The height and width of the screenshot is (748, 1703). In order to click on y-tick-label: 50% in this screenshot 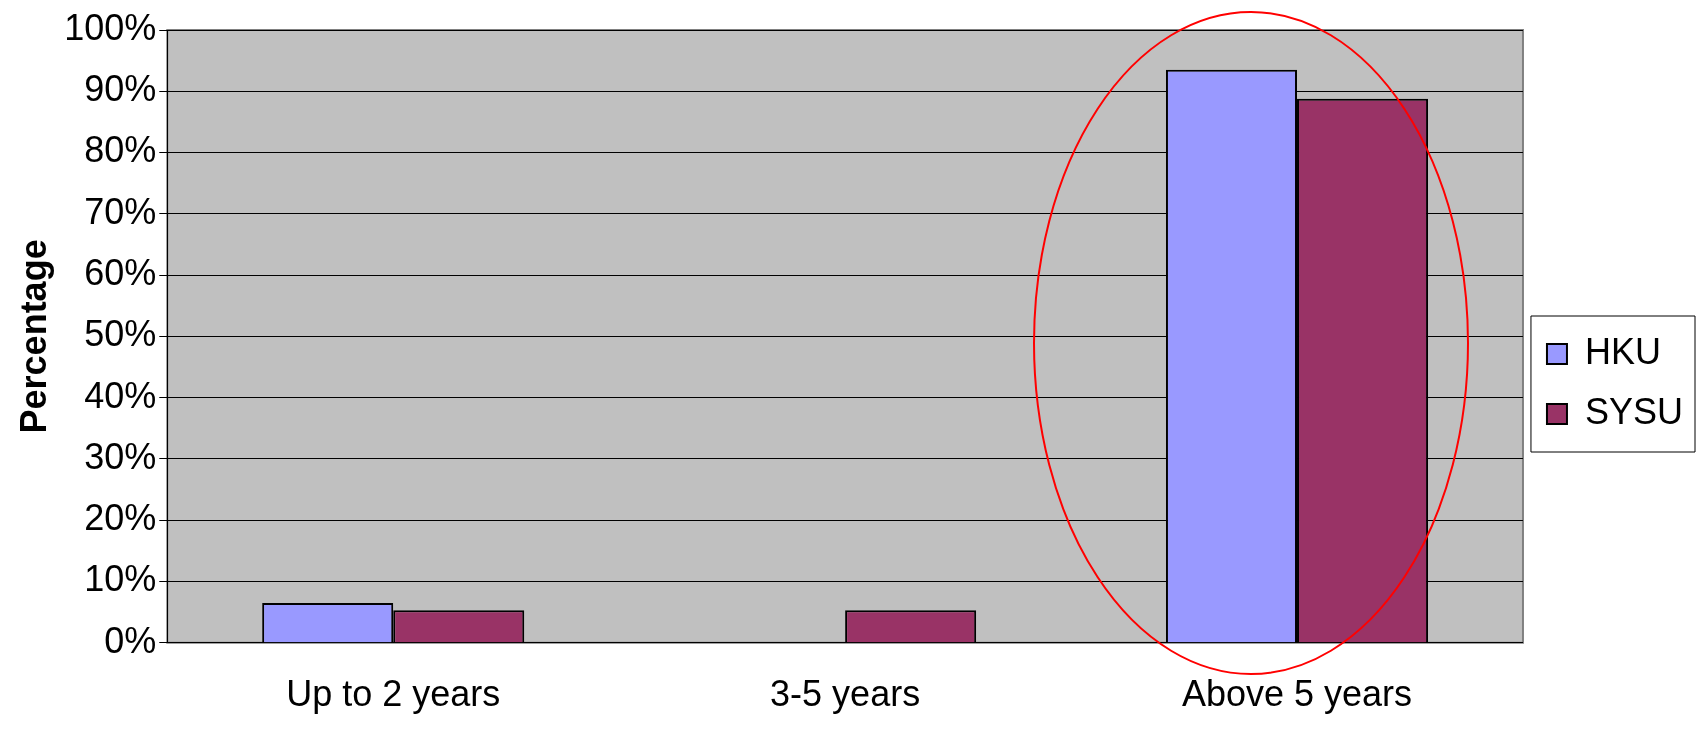, I will do `click(120, 334)`.